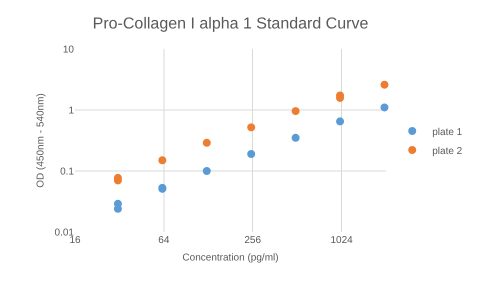 This screenshot has height=289, width=480. Describe the element at coordinates (68, 50) in the screenshot. I see `y-tick-label: 10` at that location.